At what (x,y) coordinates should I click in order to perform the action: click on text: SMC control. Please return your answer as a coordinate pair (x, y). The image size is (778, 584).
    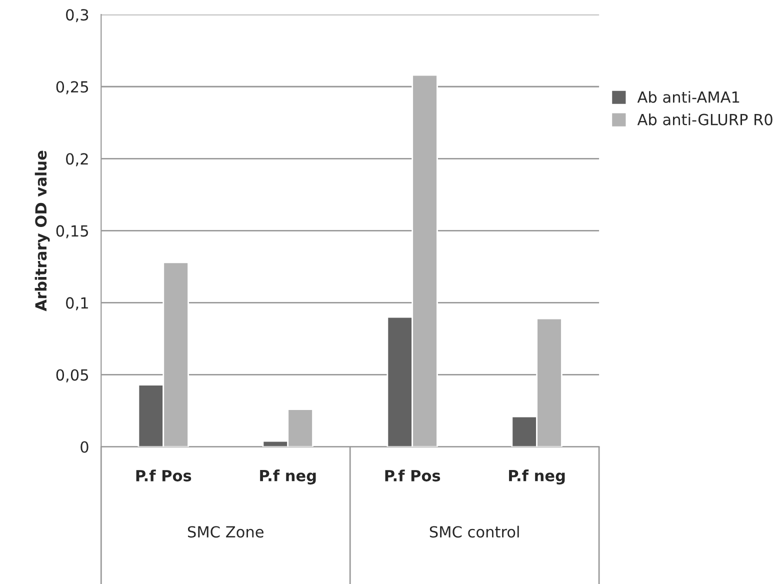
    Looking at the image, I should click on (474, 532).